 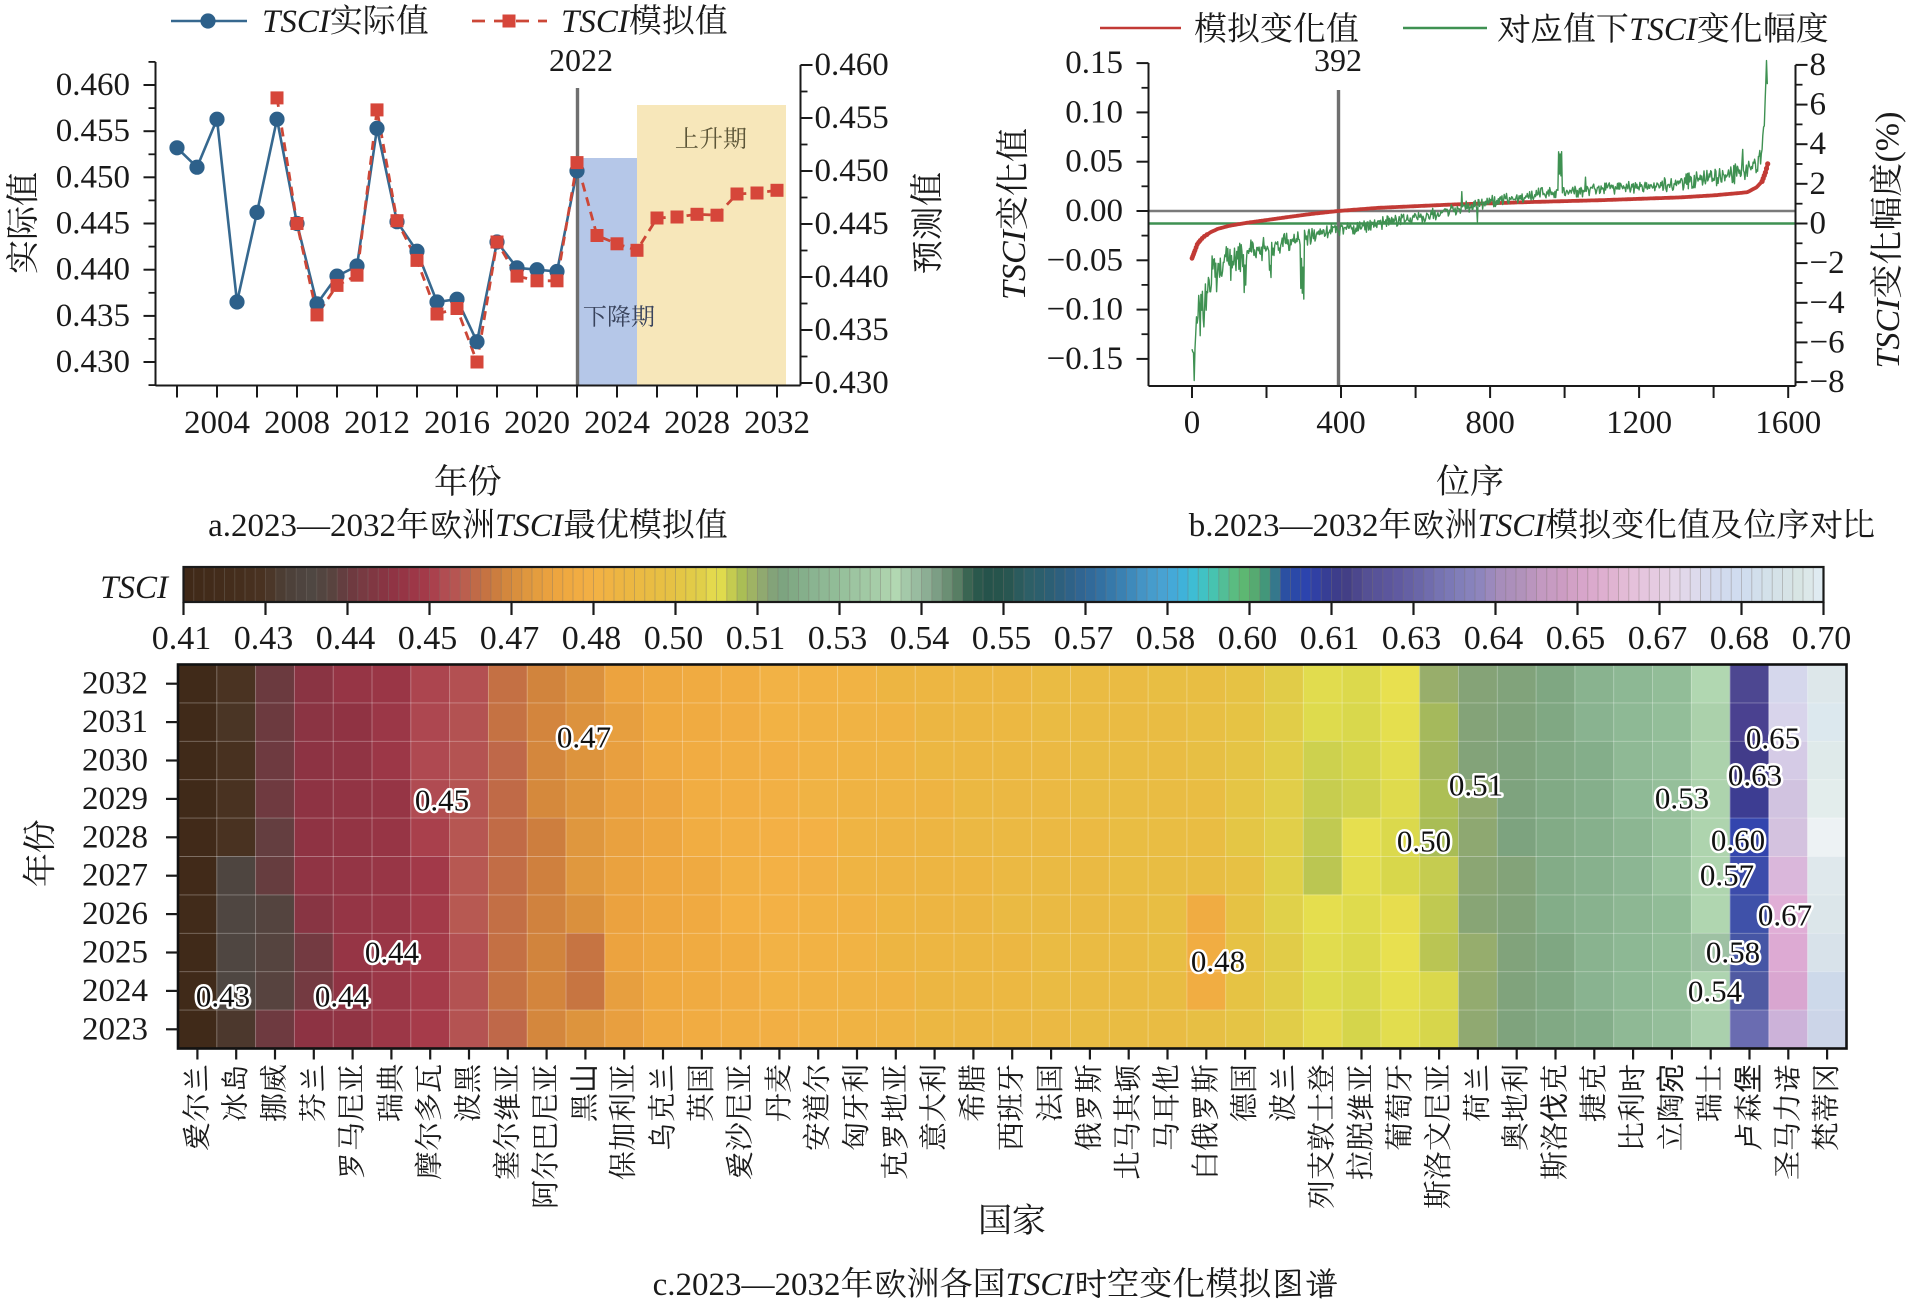 What do you see at coordinates (1818, 184) in the screenshot?
I see `svg-text: 2` at bounding box center [1818, 184].